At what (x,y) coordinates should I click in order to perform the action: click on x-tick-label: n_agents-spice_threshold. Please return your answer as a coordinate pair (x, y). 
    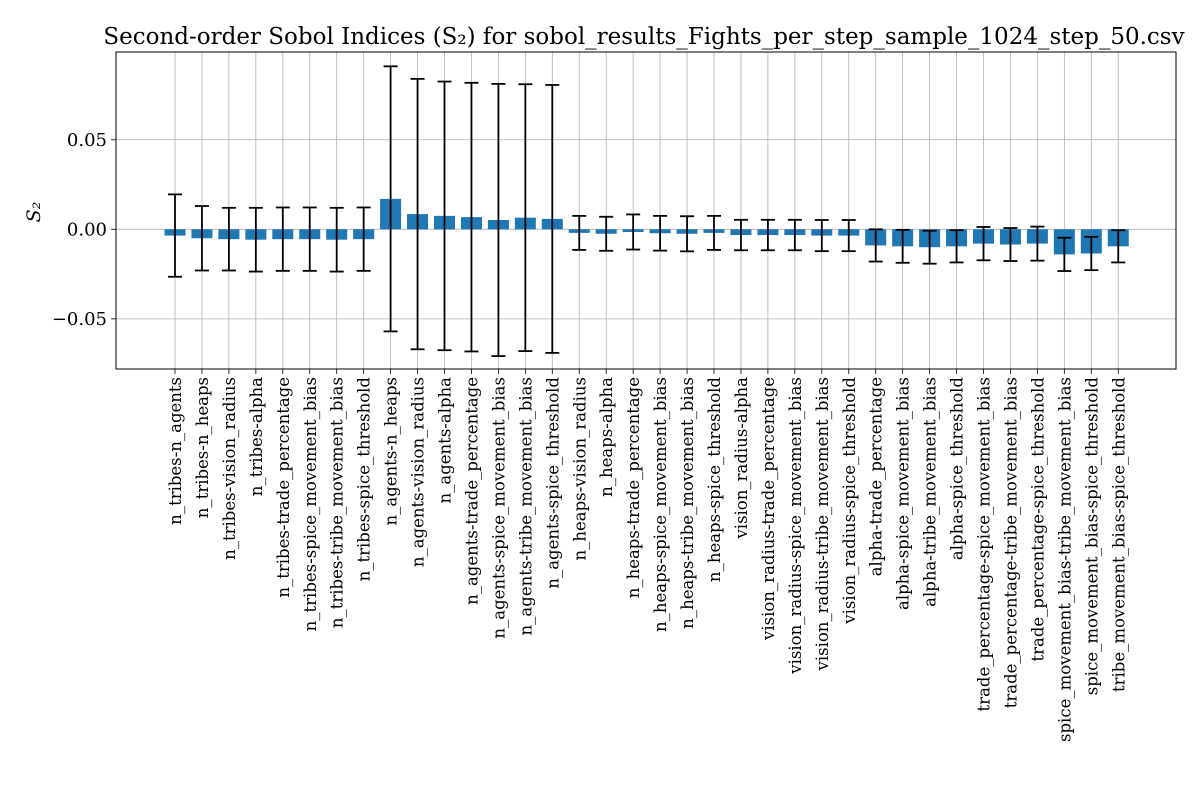
    Looking at the image, I should click on (552, 483).